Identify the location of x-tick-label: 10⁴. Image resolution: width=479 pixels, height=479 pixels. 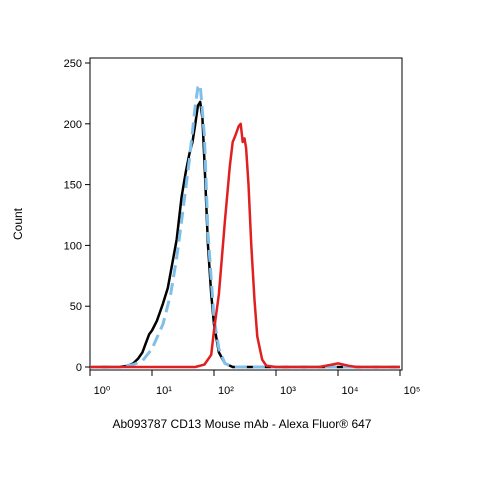
(350, 391).